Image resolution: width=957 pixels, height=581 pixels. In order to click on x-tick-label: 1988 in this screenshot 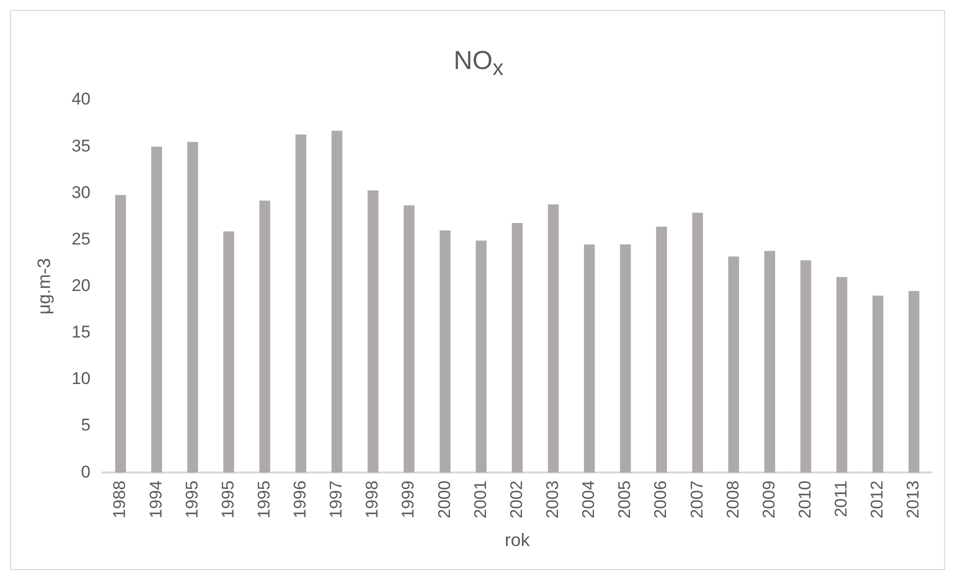, I will do `click(120, 499)`.